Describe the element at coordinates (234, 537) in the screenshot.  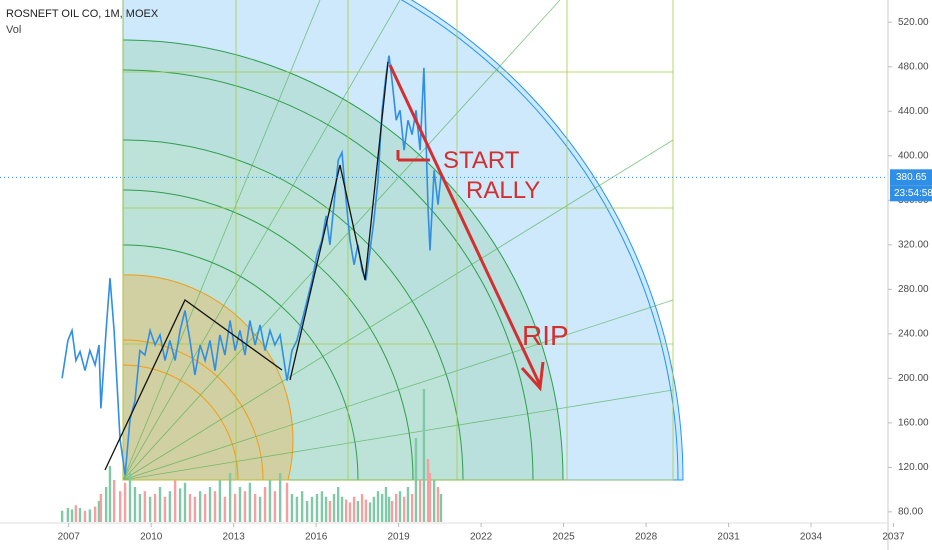
I see `x-tick-label: 2013` at that location.